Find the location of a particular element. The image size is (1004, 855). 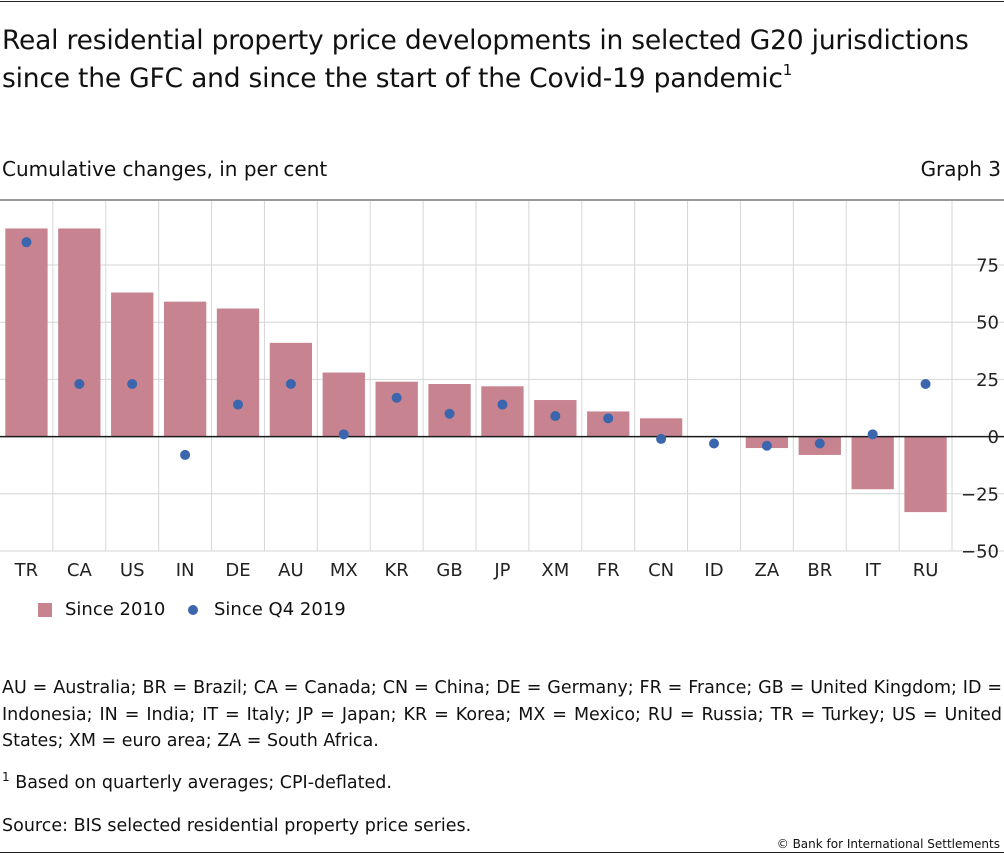

legend-square-icon is located at coordinates (45, 610).